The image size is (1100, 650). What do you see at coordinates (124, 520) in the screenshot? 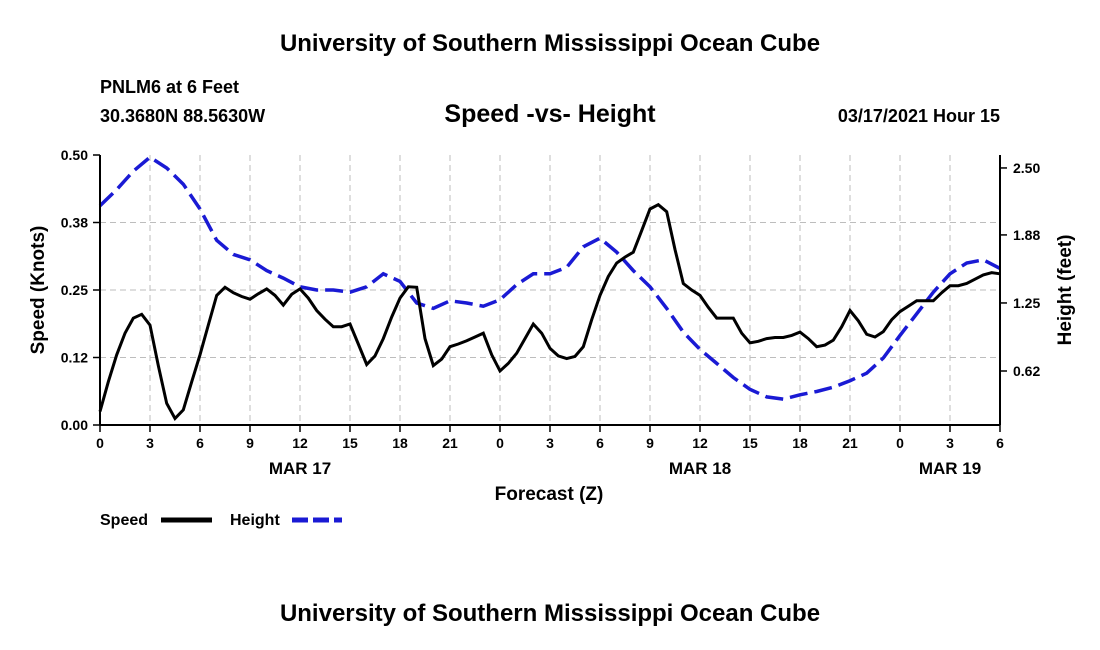
I see `legend-speed-label: Speed` at bounding box center [124, 520].